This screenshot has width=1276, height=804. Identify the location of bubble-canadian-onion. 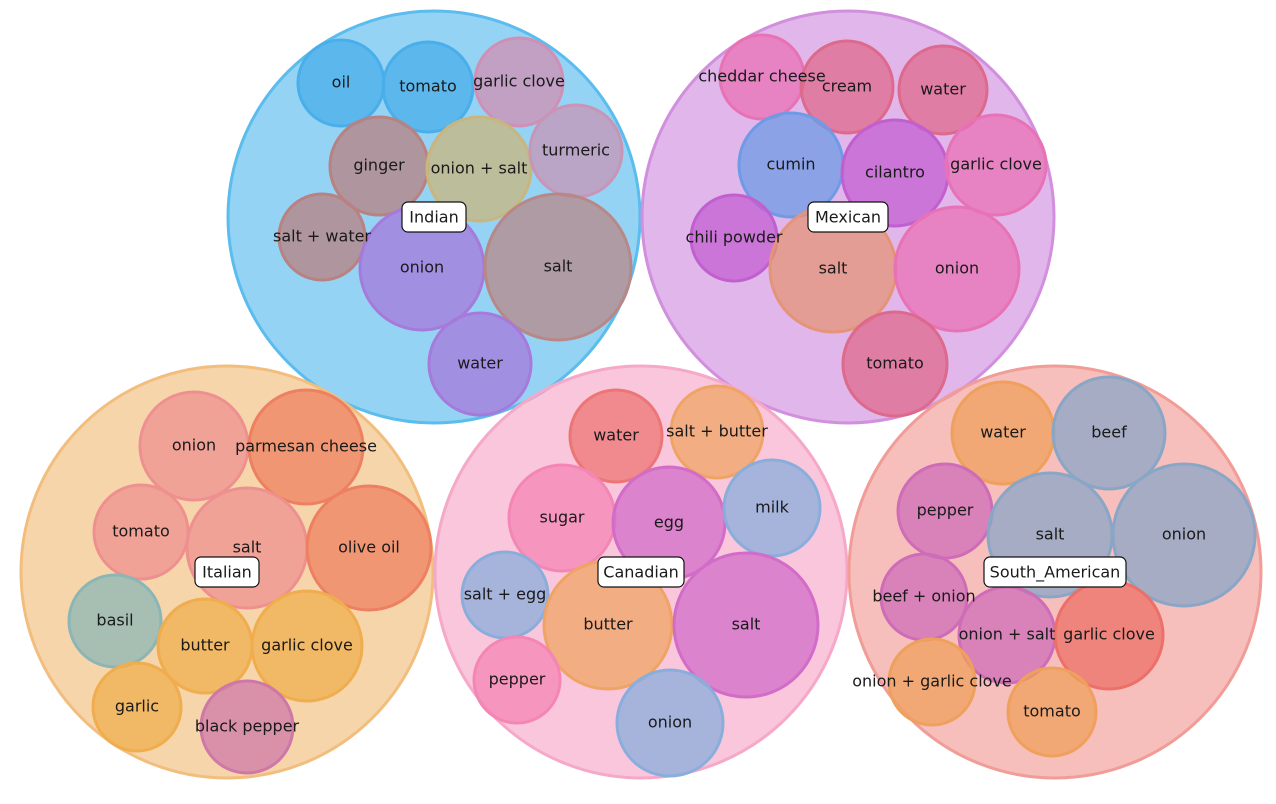
(670, 723).